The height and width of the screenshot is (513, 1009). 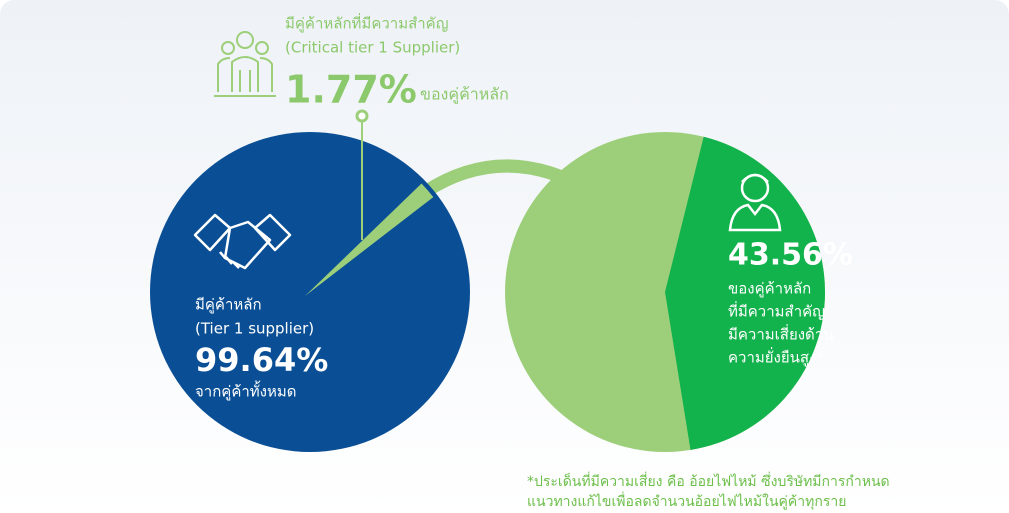 I want to click on tier1-value: 99.64%, so click(x=261, y=360).